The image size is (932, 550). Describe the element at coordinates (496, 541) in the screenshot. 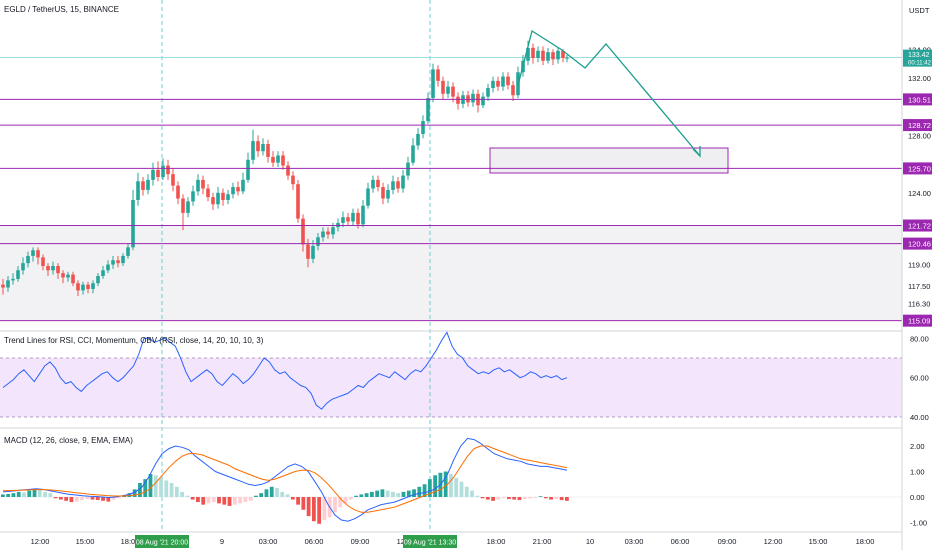

I see `time-tick-label: 18:00` at that location.